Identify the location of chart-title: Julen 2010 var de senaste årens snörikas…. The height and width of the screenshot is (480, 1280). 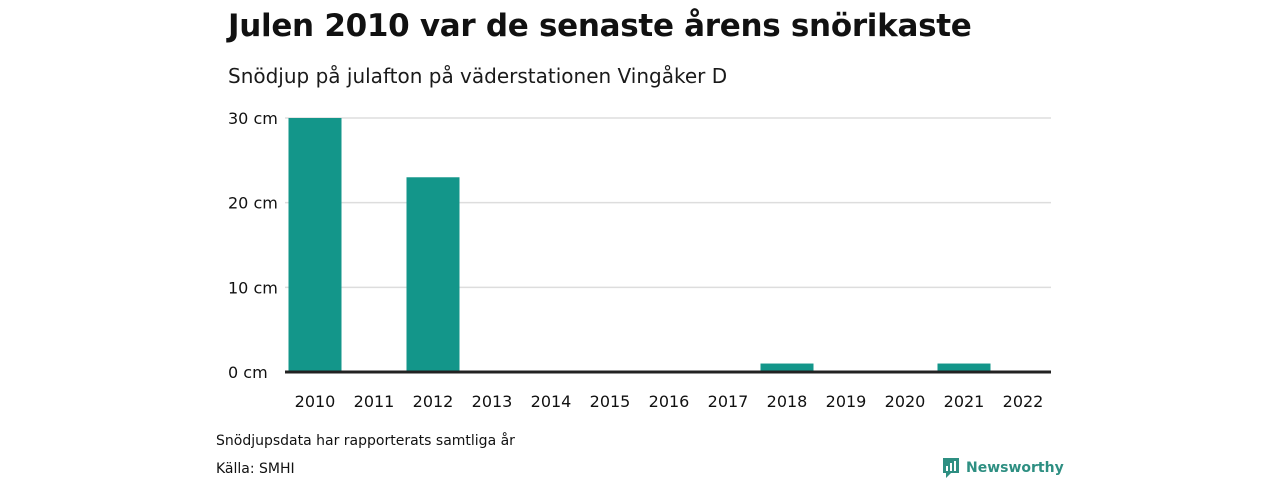
(600, 26).